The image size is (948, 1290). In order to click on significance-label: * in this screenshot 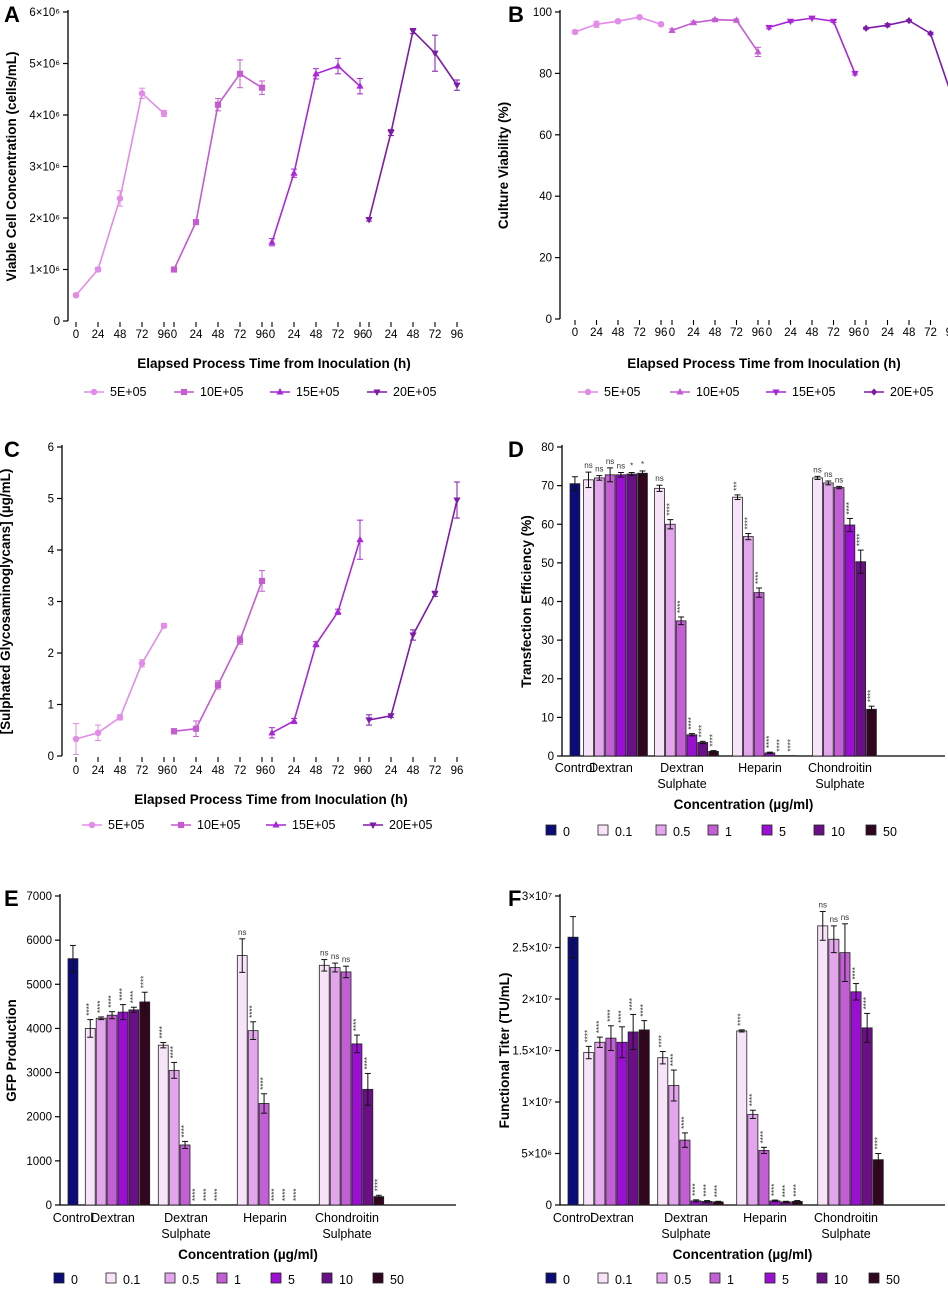, I will do `click(642, 464)`.